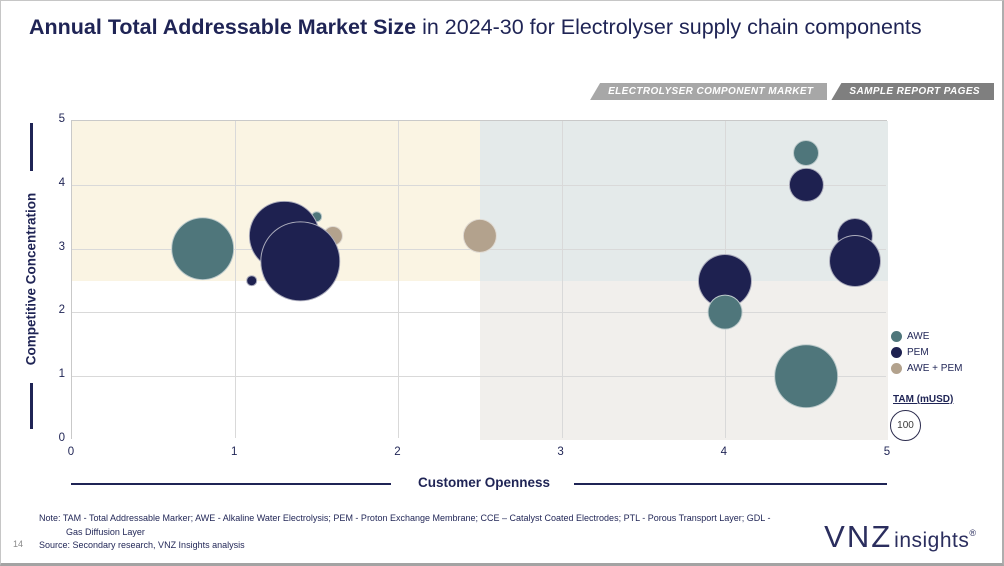 This screenshot has height=566, width=1004. Describe the element at coordinates (105, 531) in the screenshot. I see `footnote-line-2: Gas Diffusion Layer` at that location.